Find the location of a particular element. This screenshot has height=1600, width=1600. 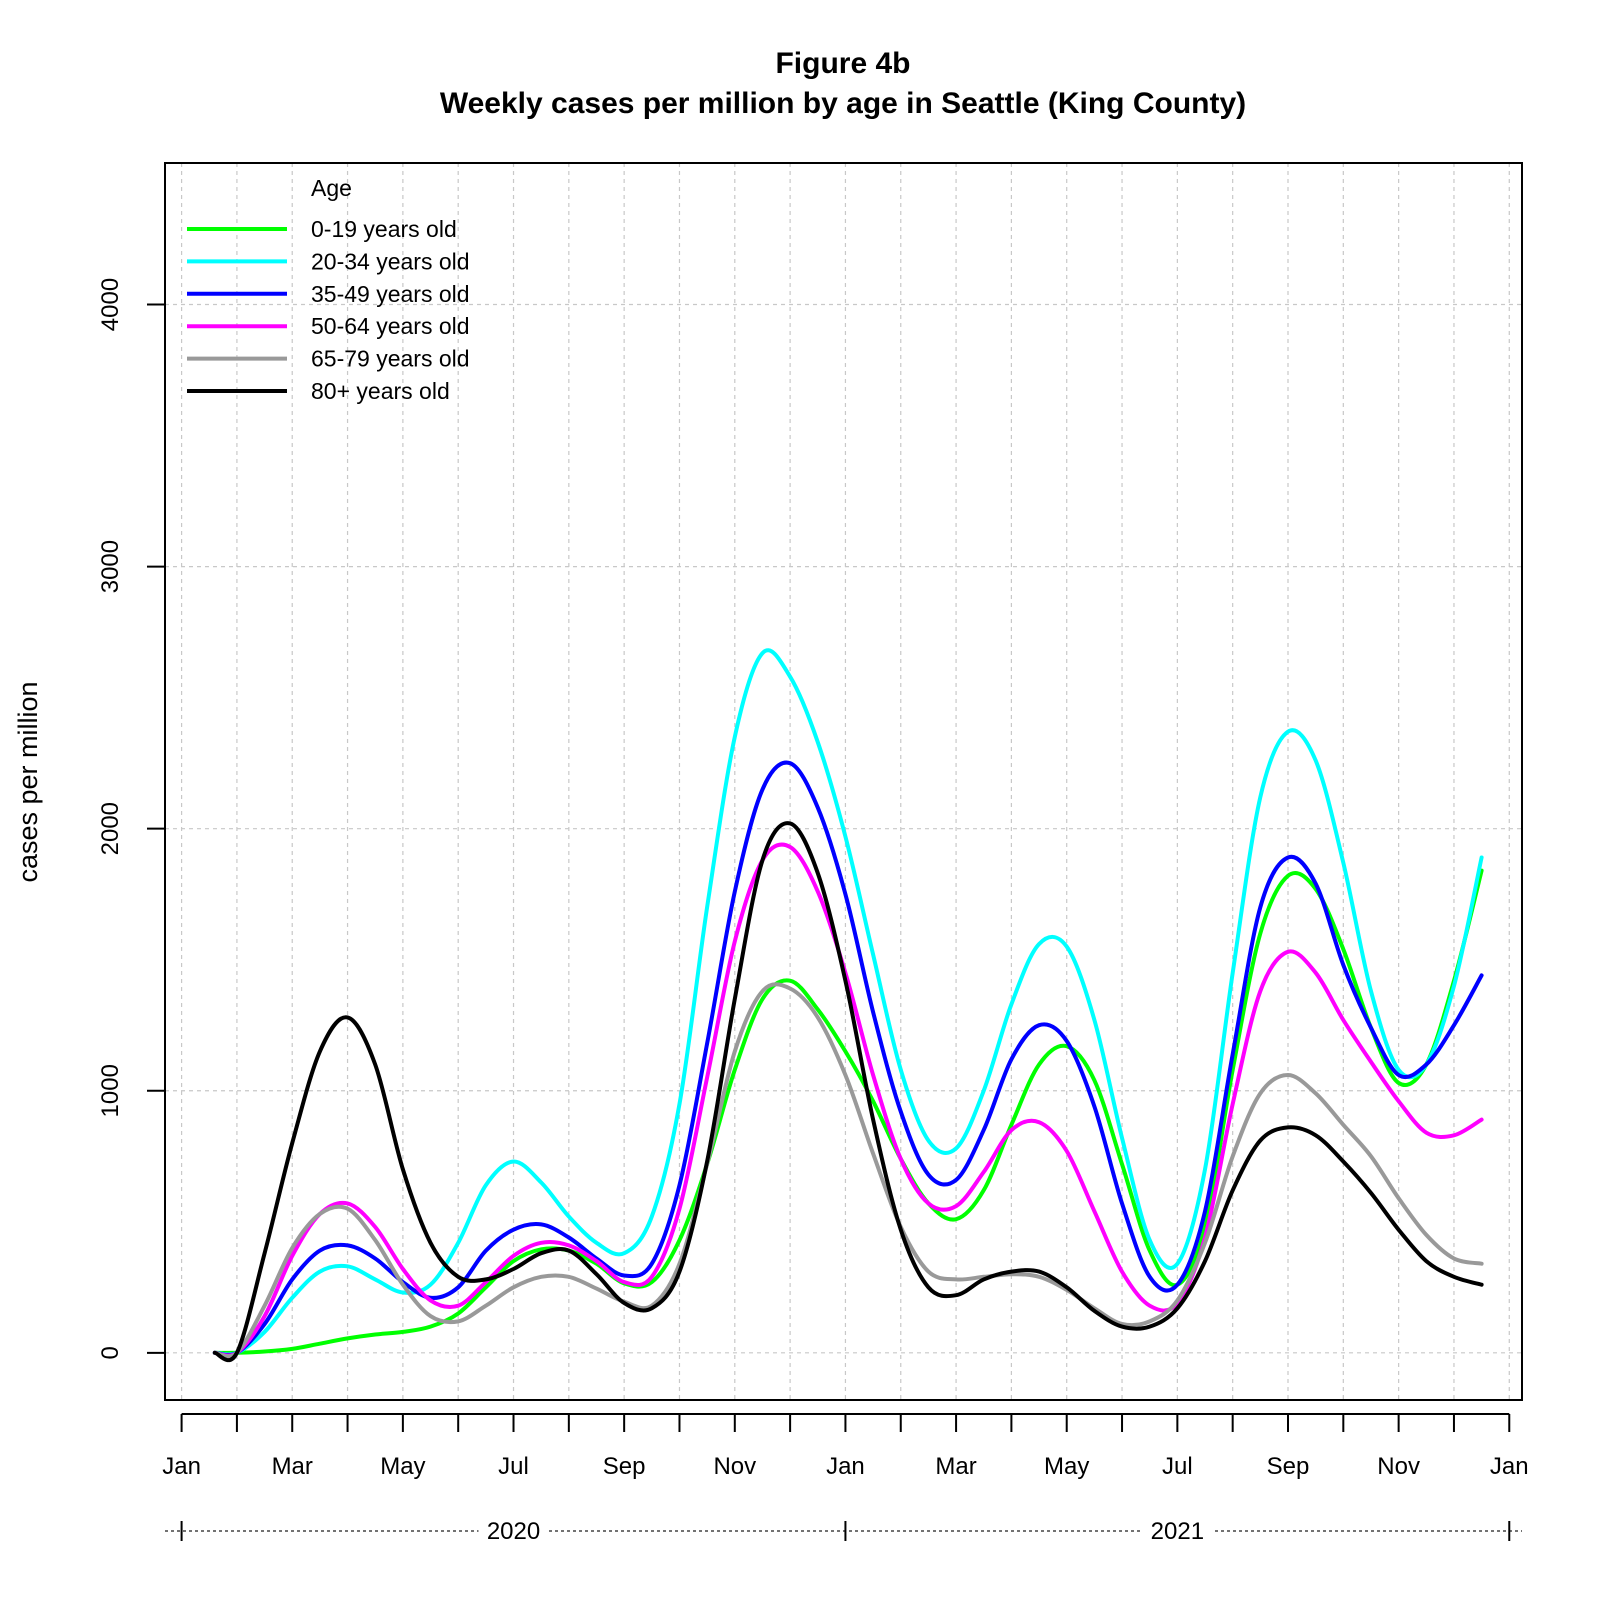

legend-label: 50-64 years old is located at coordinates (390, 326).